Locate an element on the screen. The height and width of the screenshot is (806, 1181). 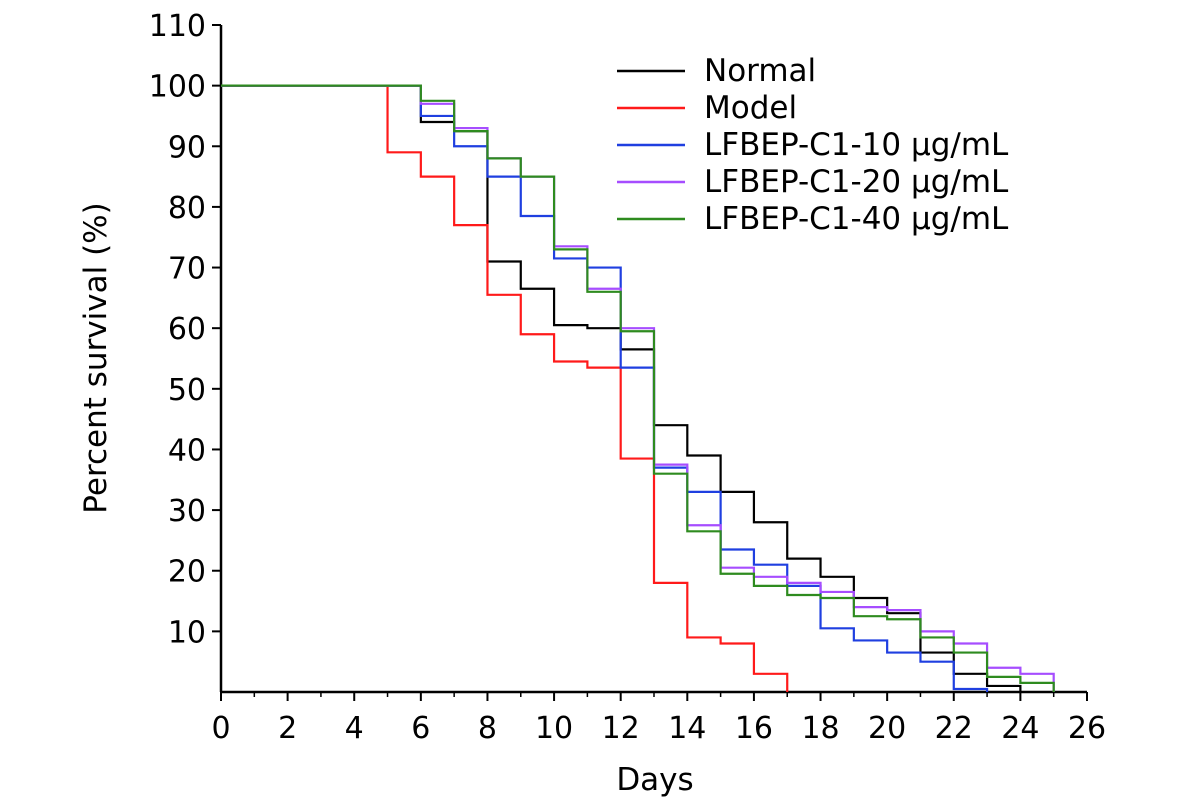
y-tick-label: 70 is located at coordinates (187, 269).